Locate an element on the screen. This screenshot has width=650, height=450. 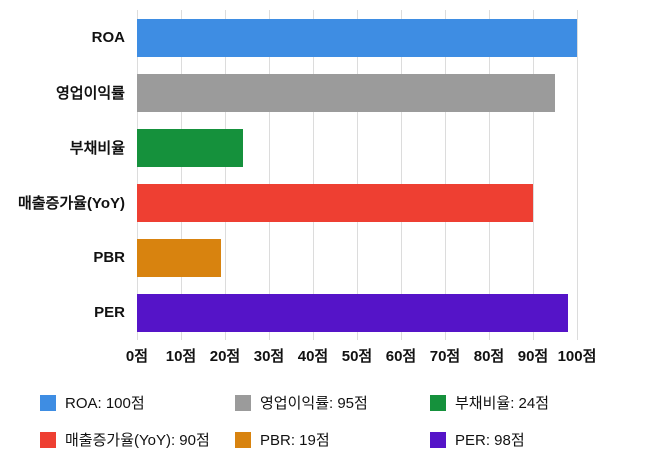
x-tick-label: 40점 is located at coordinates (313, 356).